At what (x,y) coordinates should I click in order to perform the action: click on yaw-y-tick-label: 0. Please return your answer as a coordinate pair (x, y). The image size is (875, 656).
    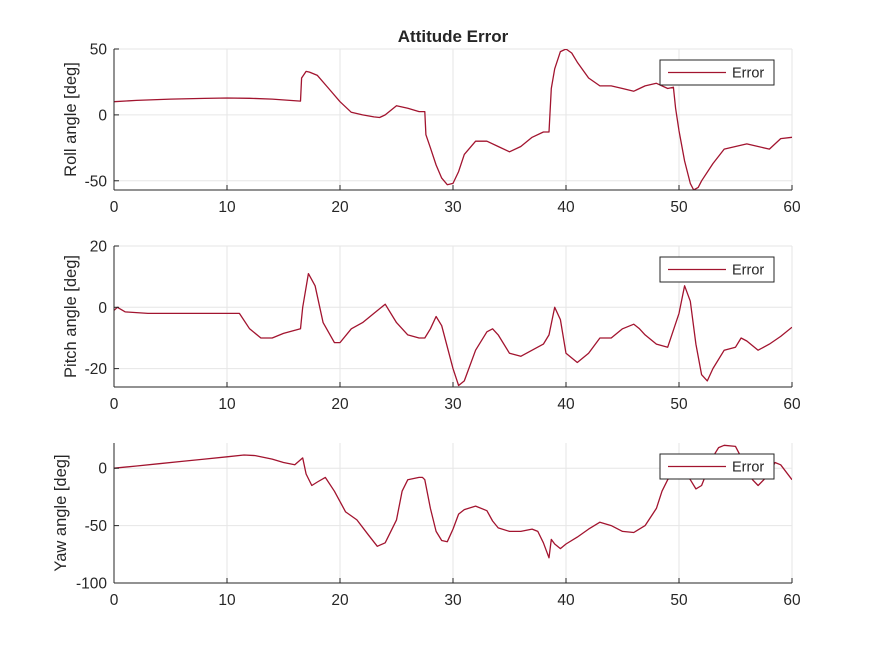
    Looking at the image, I should click on (102, 469).